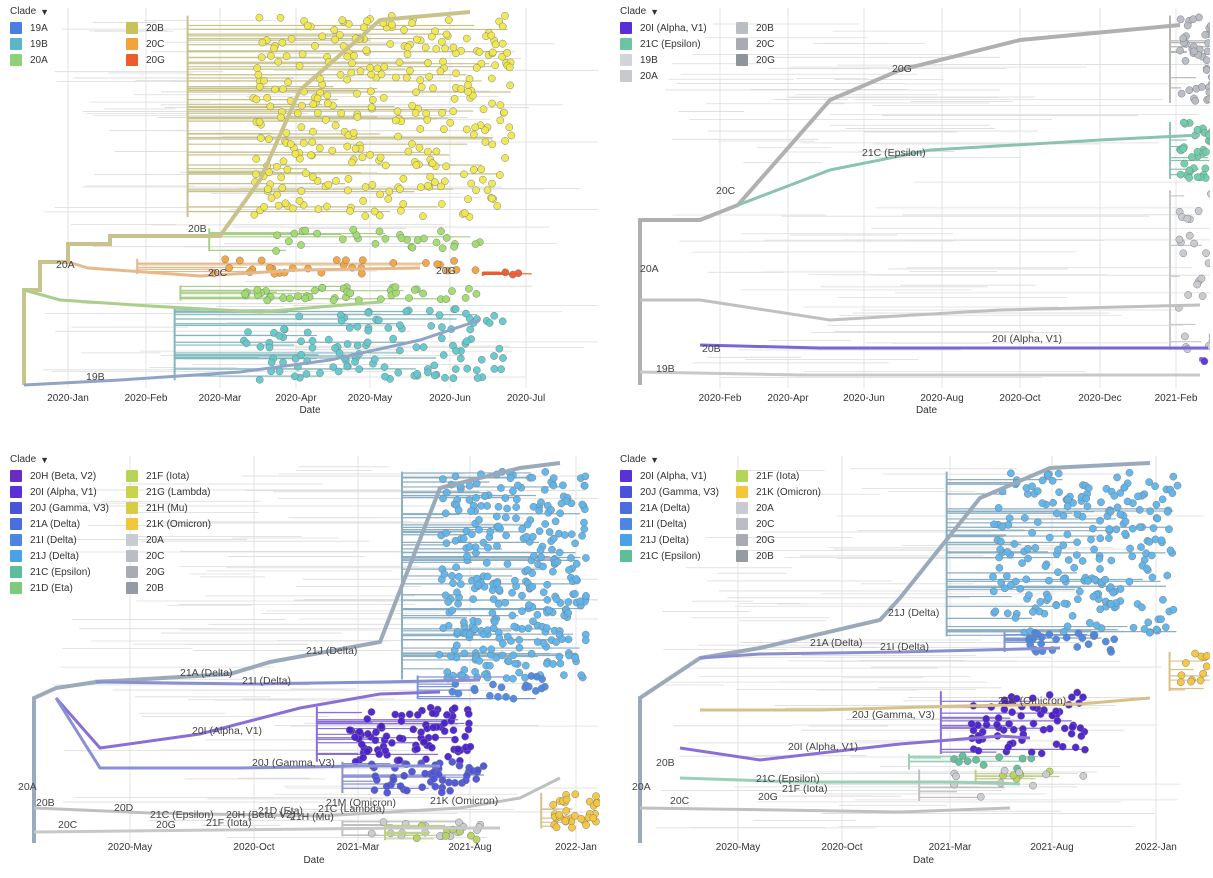  I want to click on legend-item: 21D (Eta), so click(68, 588).